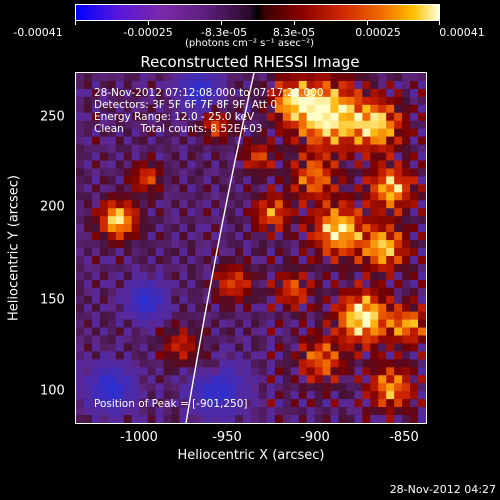  Describe the element at coordinates (52, 391) in the screenshot. I see `y-tick-label: 100` at that location.